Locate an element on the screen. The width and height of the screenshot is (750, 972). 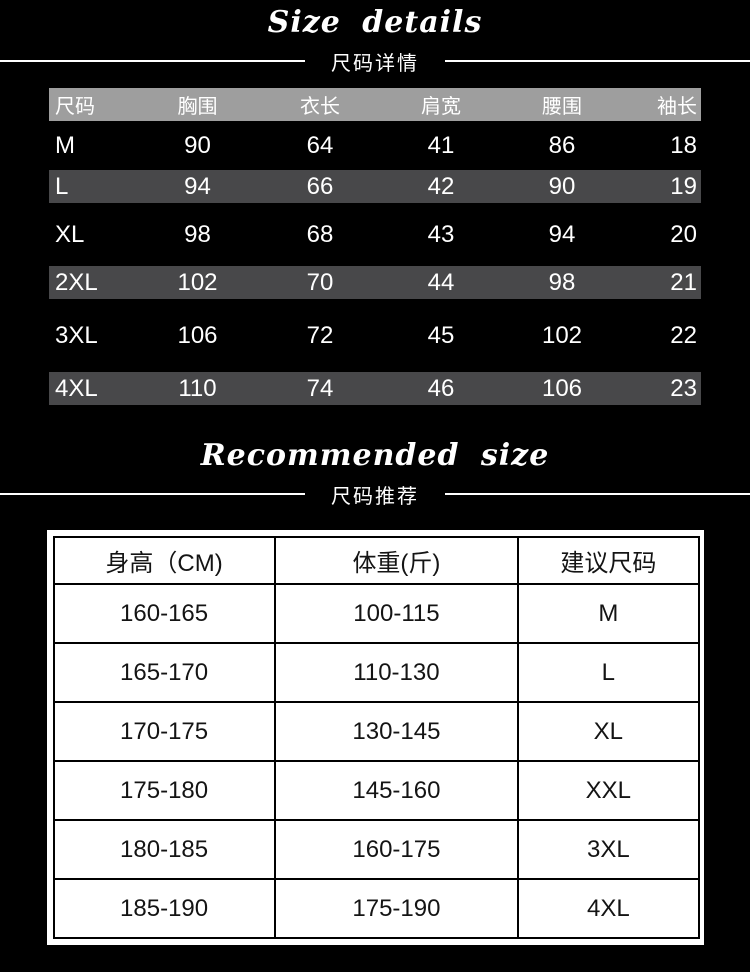
column-header: 肩宽 is located at coordinates (441, 107).